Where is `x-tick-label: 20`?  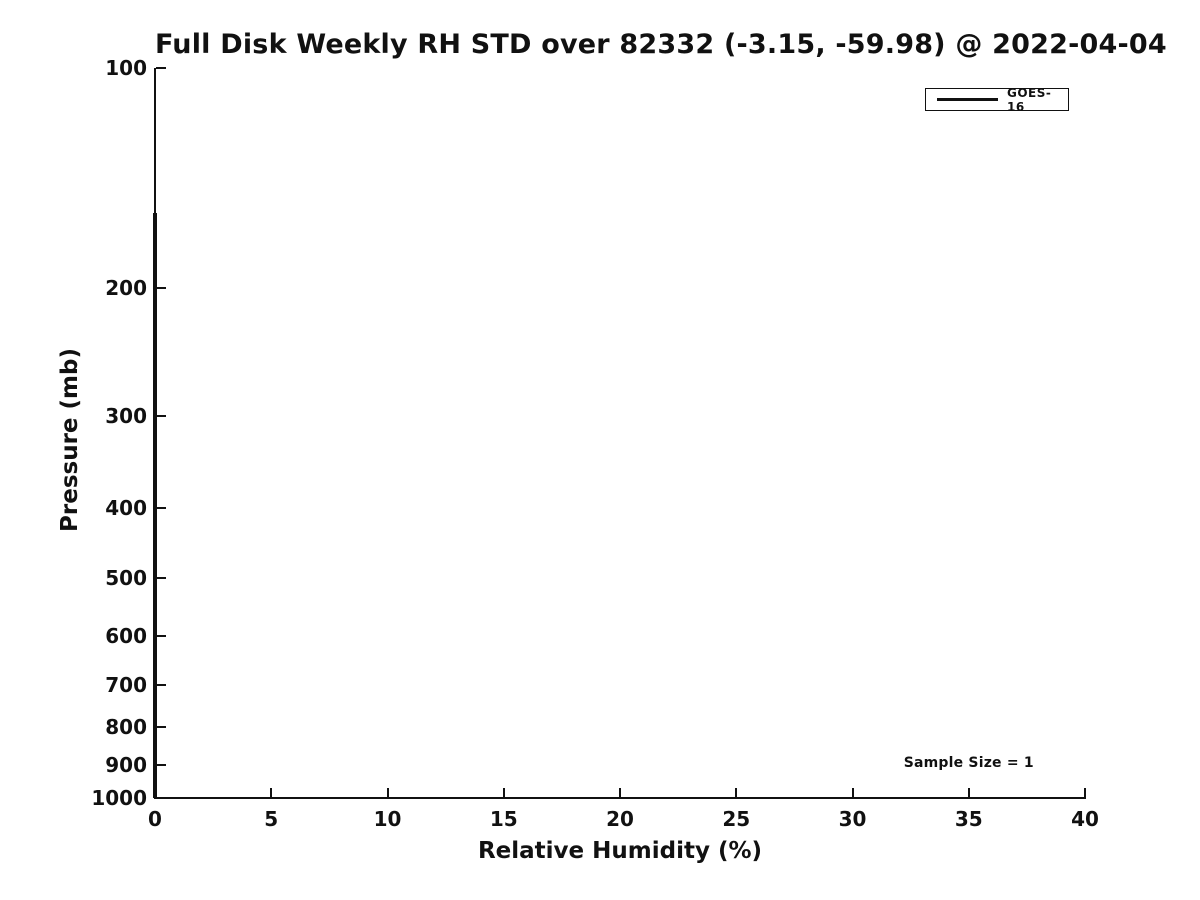
x-tick-label: 20 is located at coordinates (620, 819).